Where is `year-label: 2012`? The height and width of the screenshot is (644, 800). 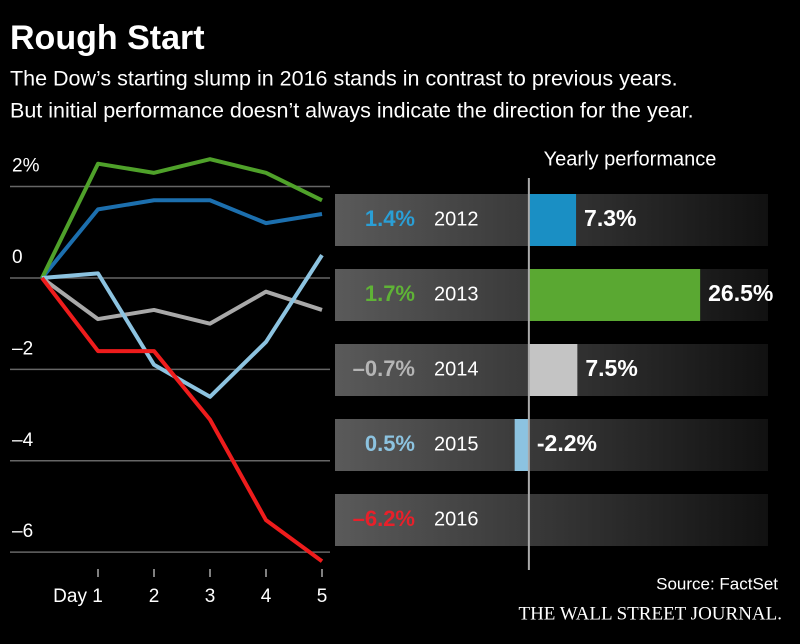 year-label: 2012 is located at coordinates (456, 219).